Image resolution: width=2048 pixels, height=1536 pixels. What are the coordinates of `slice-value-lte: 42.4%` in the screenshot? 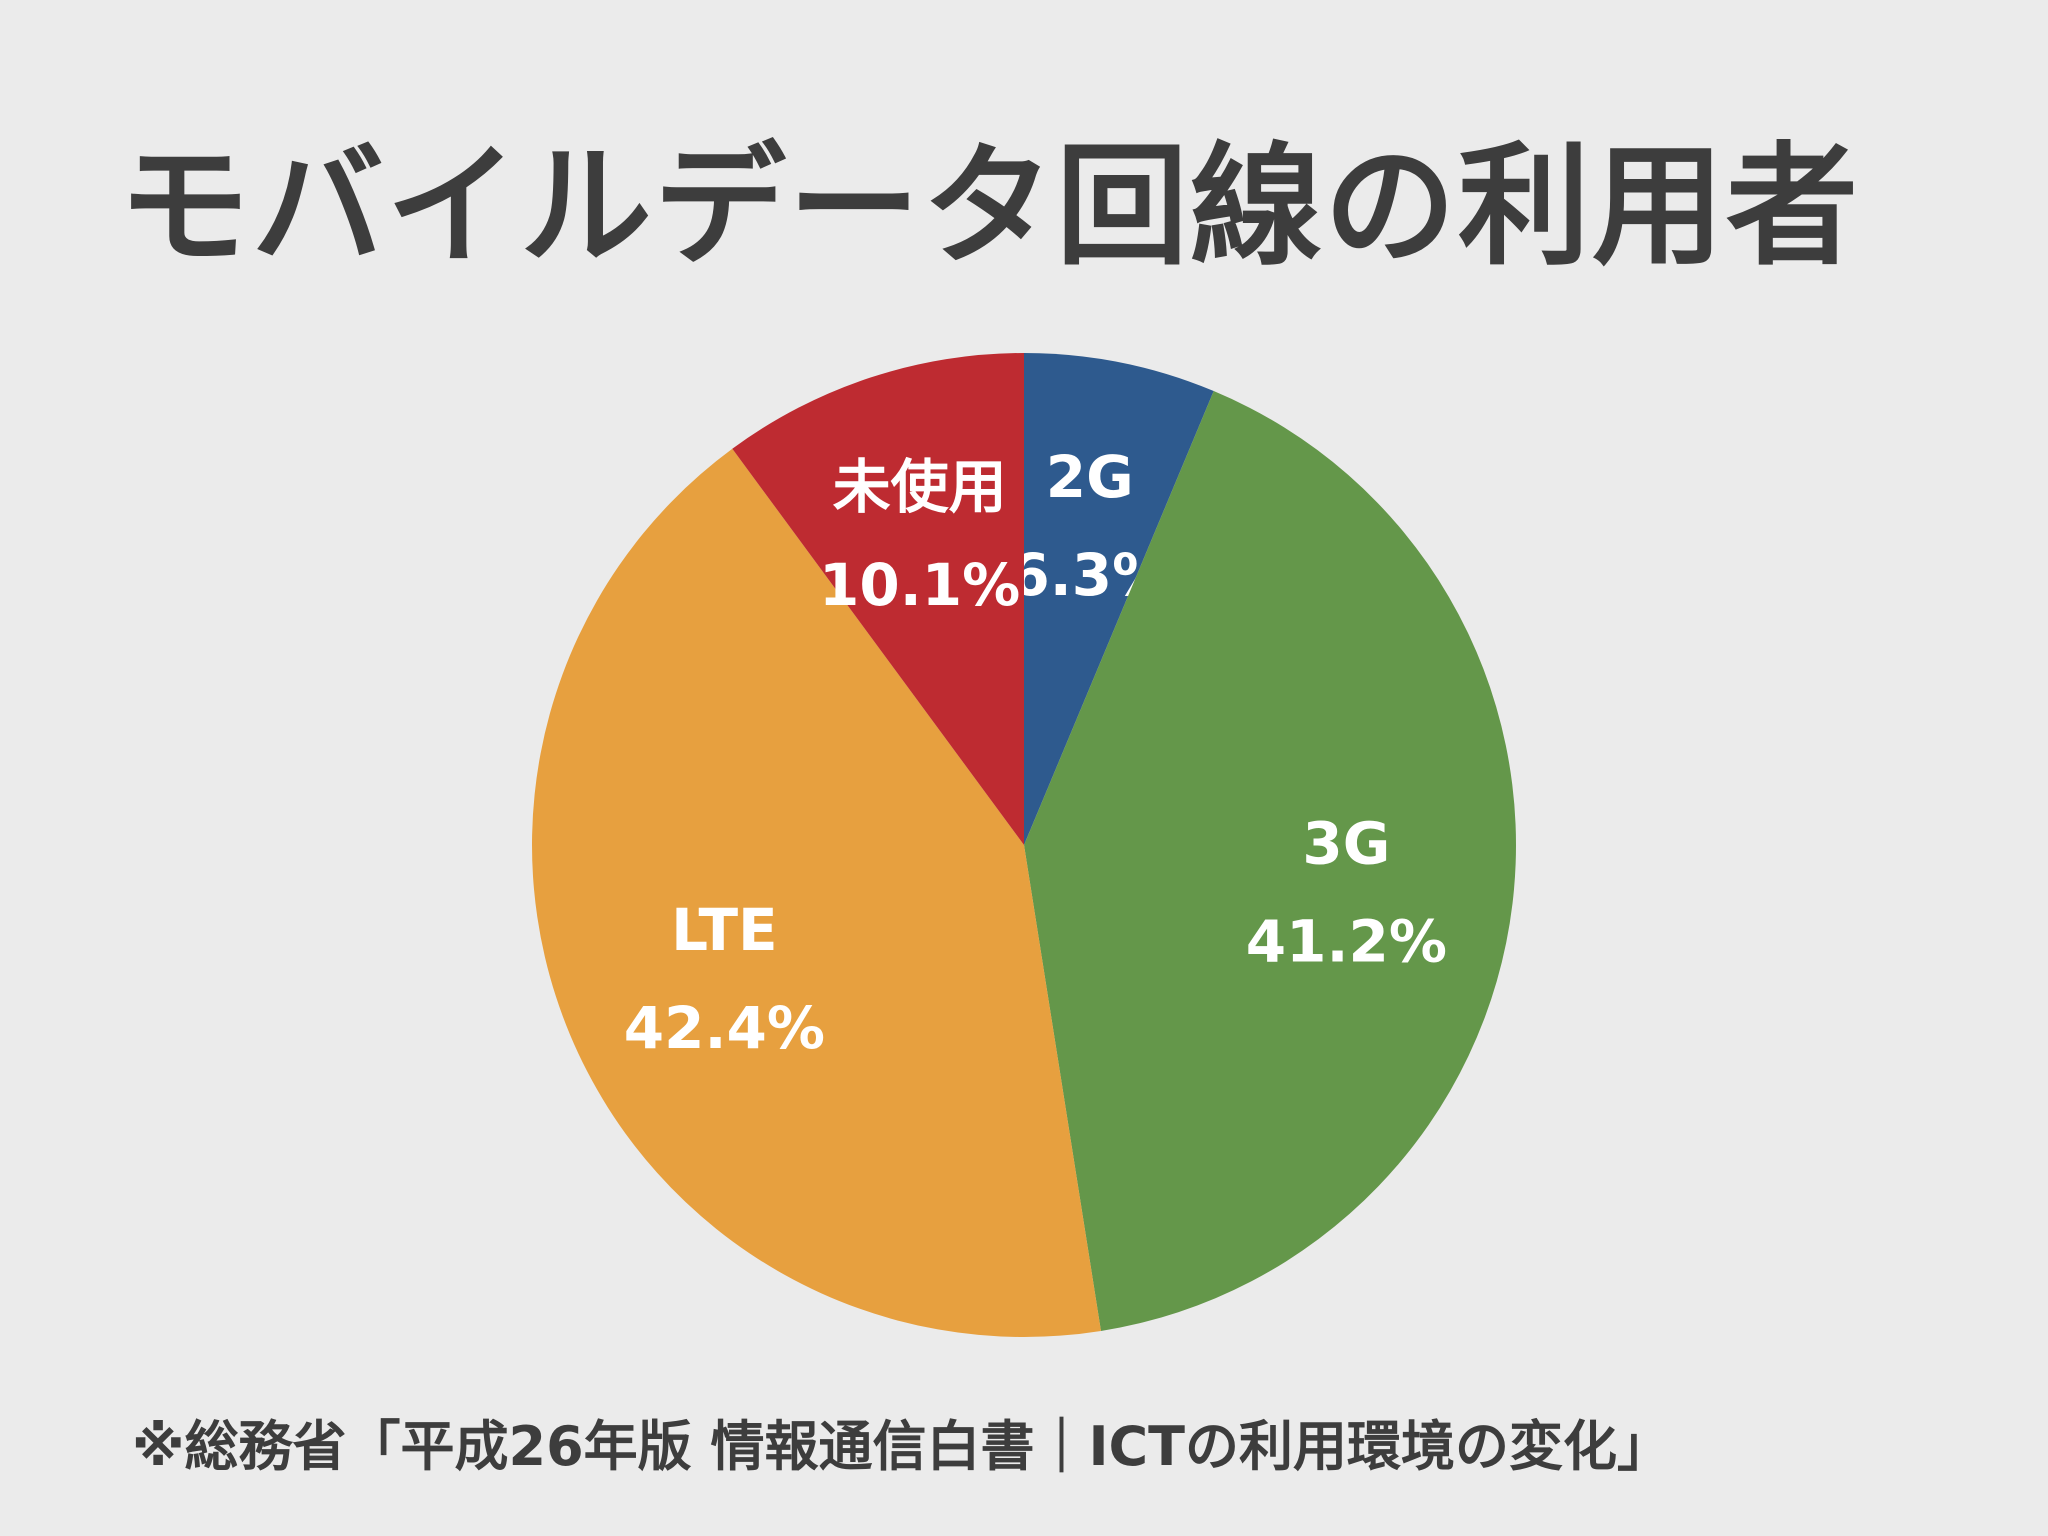 It's located at (724, 1028).